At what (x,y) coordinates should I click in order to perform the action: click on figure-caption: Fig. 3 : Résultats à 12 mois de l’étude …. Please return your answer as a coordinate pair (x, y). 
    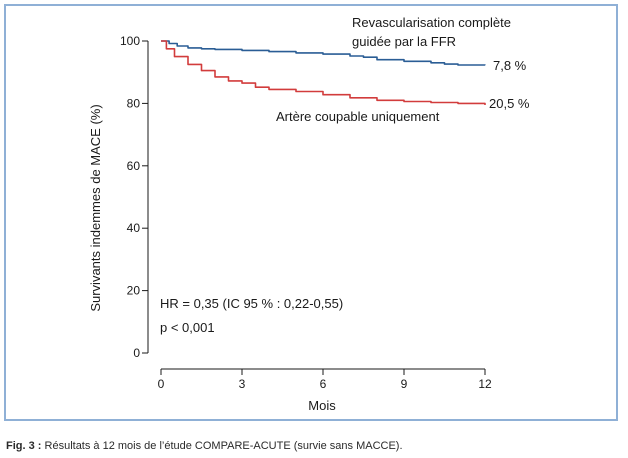
    Looking at the image, I should click on (204, 446).